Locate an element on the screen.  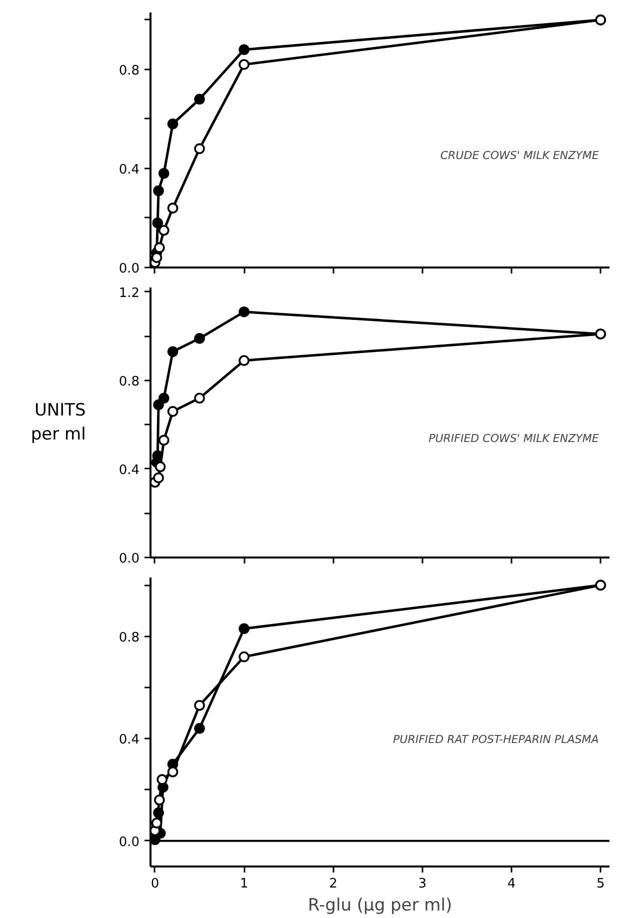
y-tick-label: 1.2 is located at coordinates (129, 293).